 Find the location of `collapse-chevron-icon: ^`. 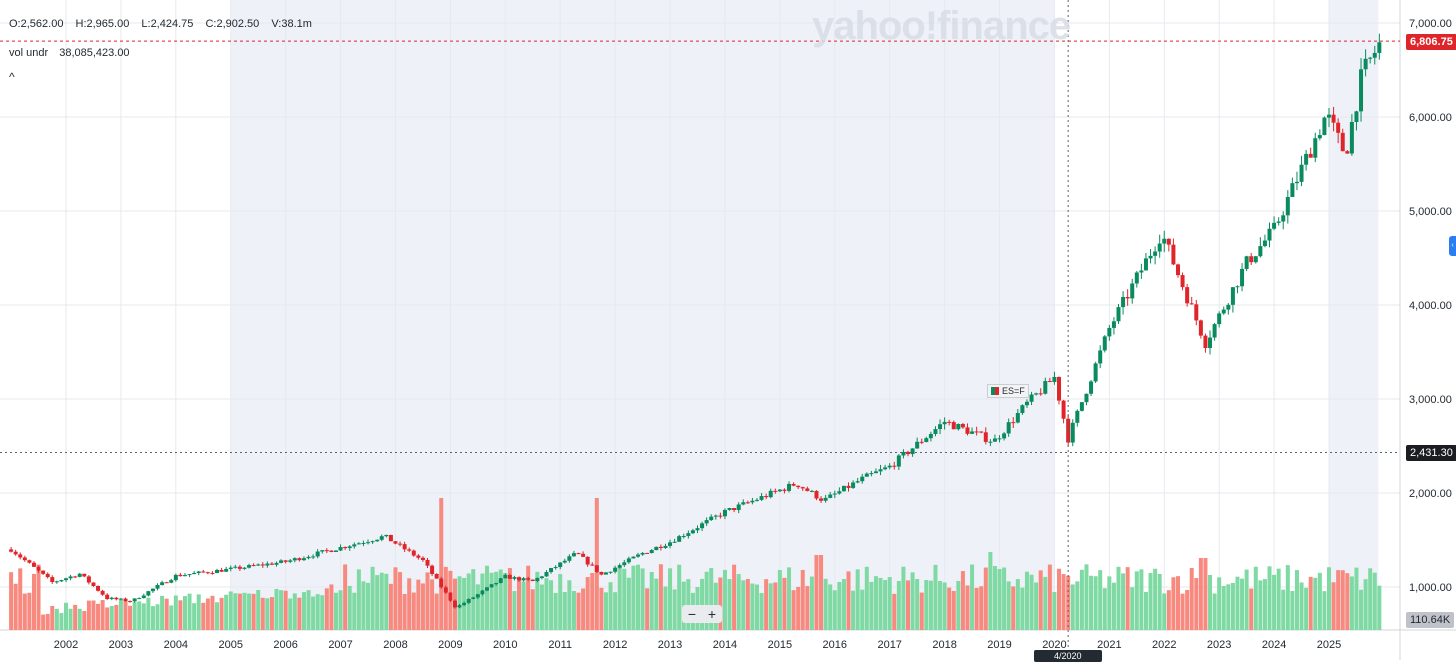

collapse-chevron-icon: ^ is located at coordinates (12, 77).